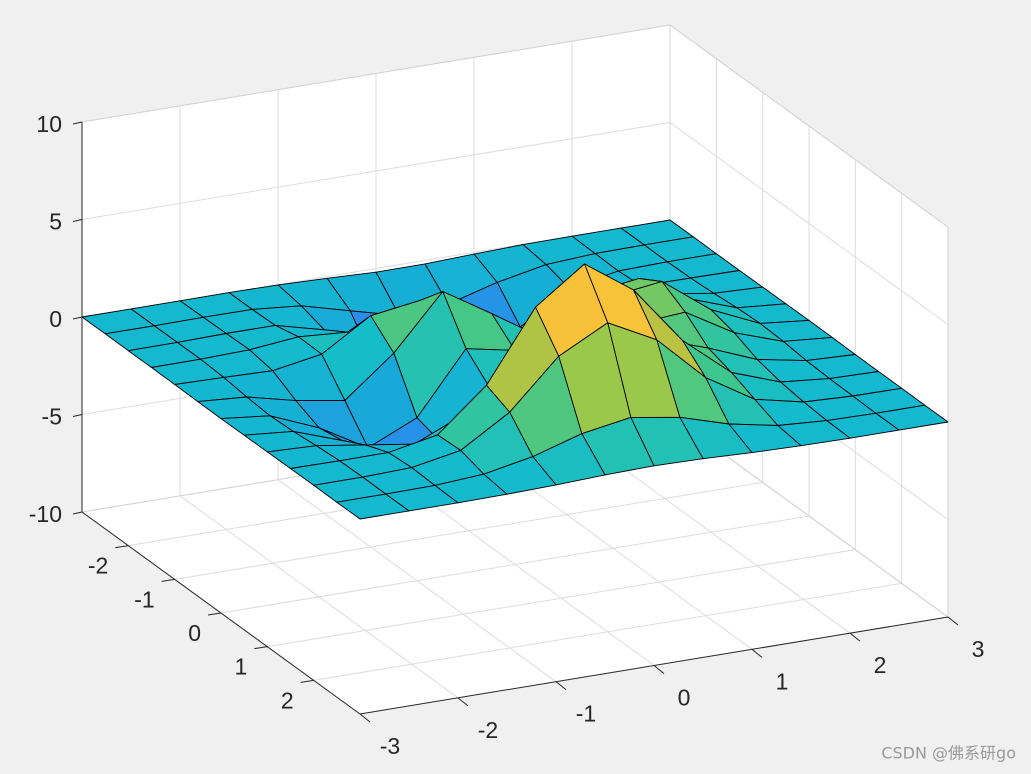 The width and height of the screenshot is (1031, 774). What do you see at coordinates (684, 698) in the screenshot?
I see `x-tick-label: 0` at bounding box center [684, 698].